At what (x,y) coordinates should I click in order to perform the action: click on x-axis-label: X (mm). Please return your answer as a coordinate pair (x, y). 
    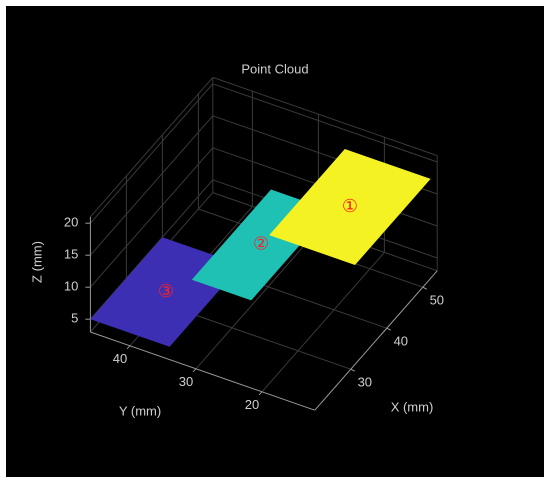
    Looking at the image, I should click on (412, 406).